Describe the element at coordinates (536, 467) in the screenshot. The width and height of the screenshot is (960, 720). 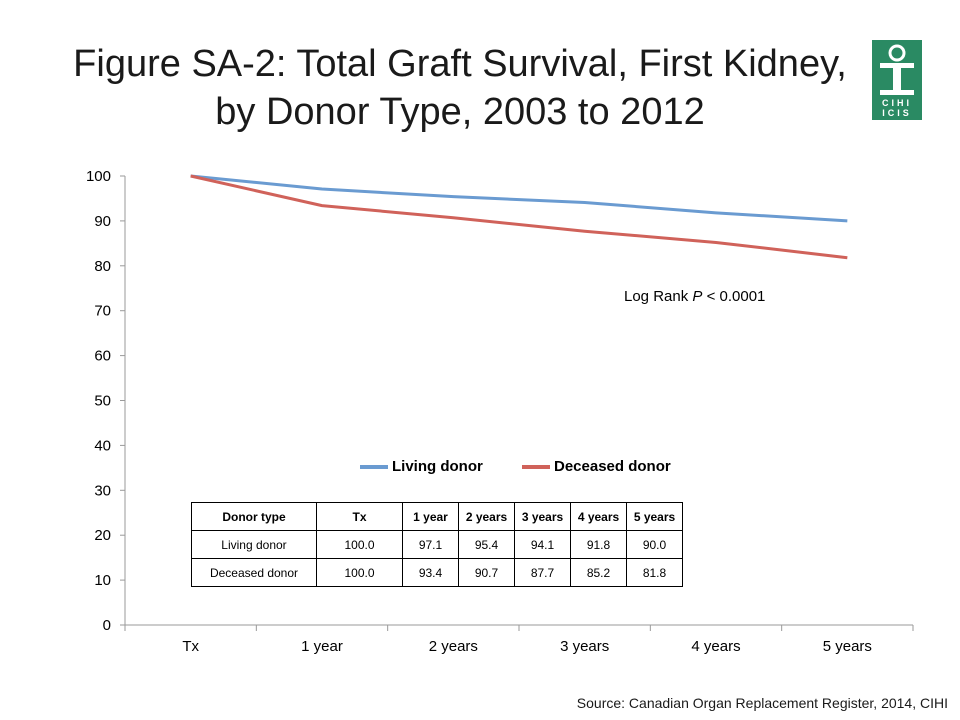
I see `legend-swatch-deceased` at that location.